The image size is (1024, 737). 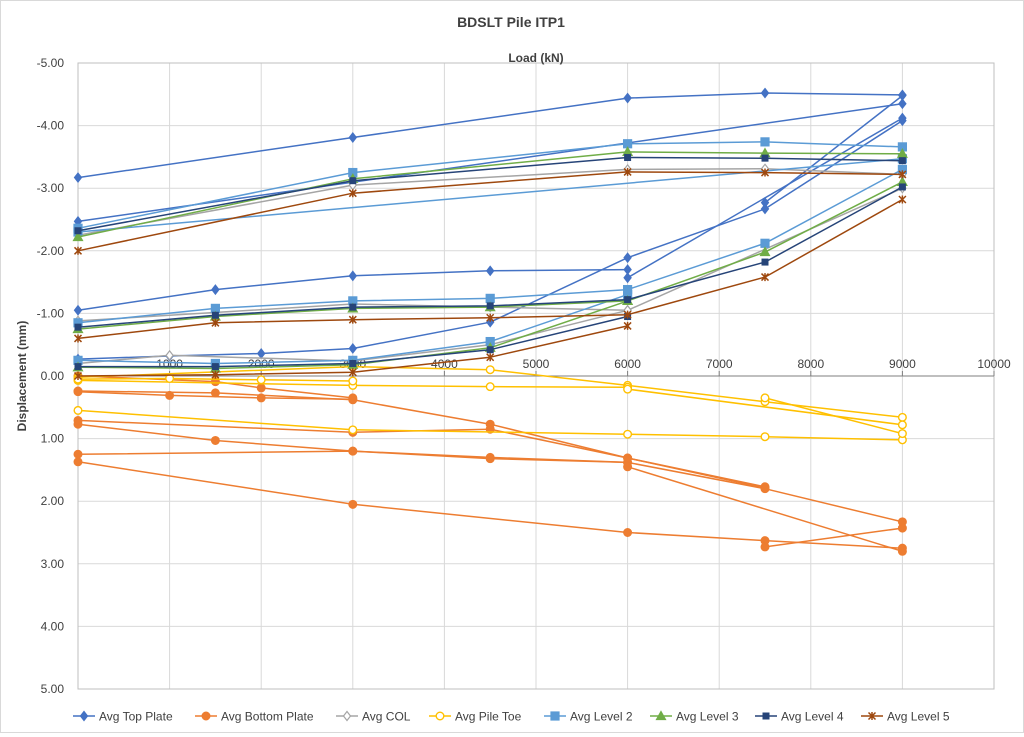 What do you see at coordinates (488, 717) in the screenshot?
I see `legend-label: Avg Pile Toe` at bounding box center [488, 717].